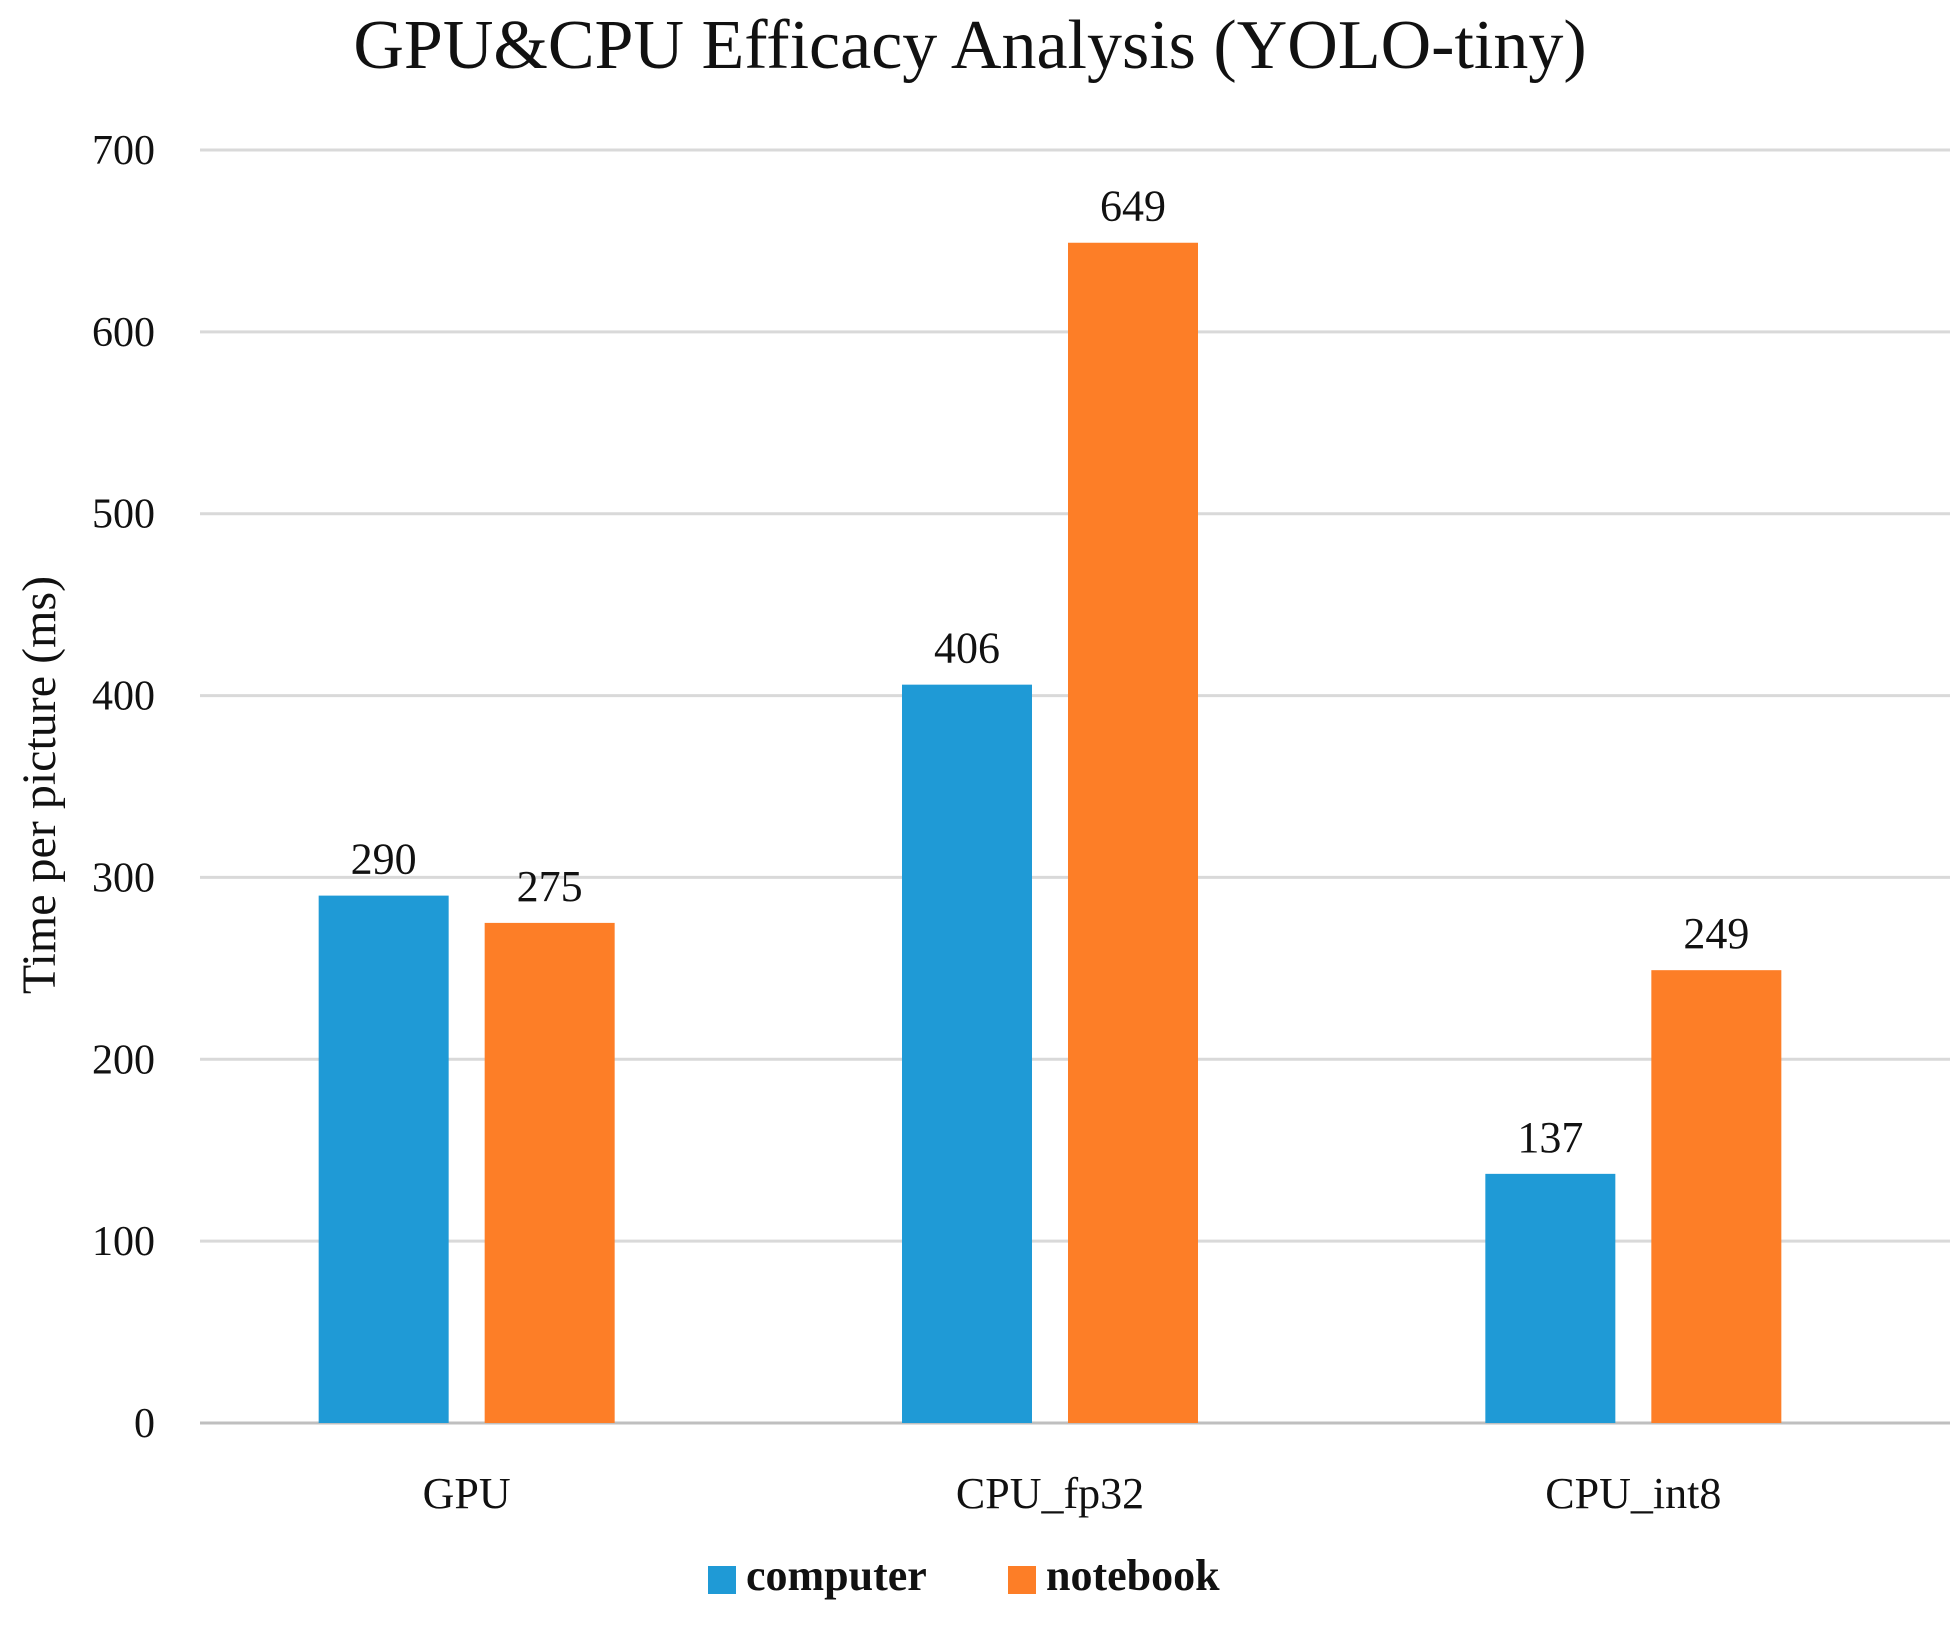 The width and height of the screenshot is (1960, 1630). What do you see at coordinates (969, 45) in the screenshot?
I see `chart-title: GPU&CPU Efficacy Analysis (YOLO-tiny)` at bounding box center [969, 45].